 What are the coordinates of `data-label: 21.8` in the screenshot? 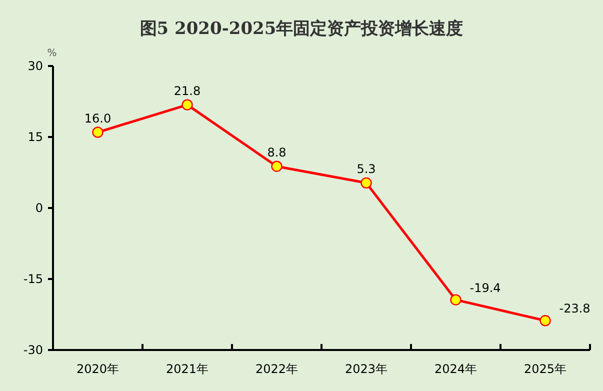 It's located at (187, 91).